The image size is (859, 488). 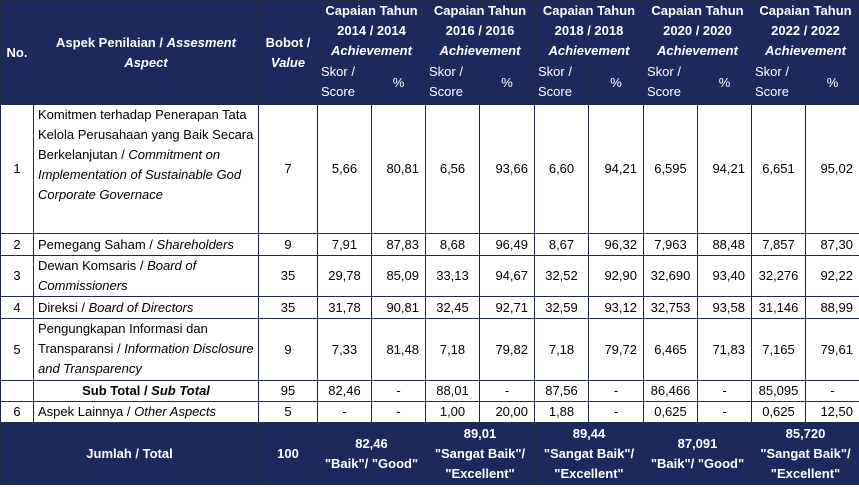 What do you see at coordinates (561, 307) in the screenshot?
I see `score-cell: 32,59` at bounding box center [561, 307].